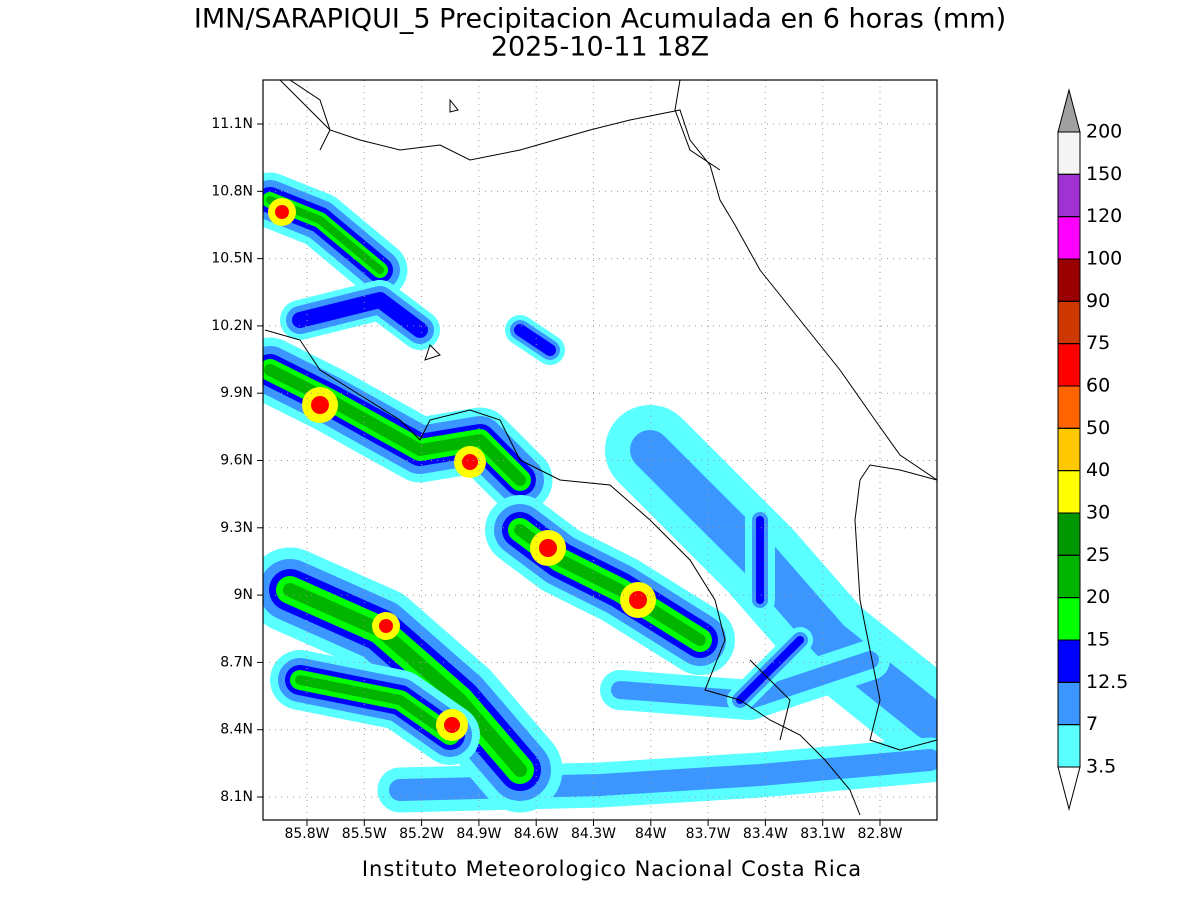  What do you see at coordinates (232, 124) in the screenshot?
I see `lat-label: 11.1N` at bounding box center [232, 124].